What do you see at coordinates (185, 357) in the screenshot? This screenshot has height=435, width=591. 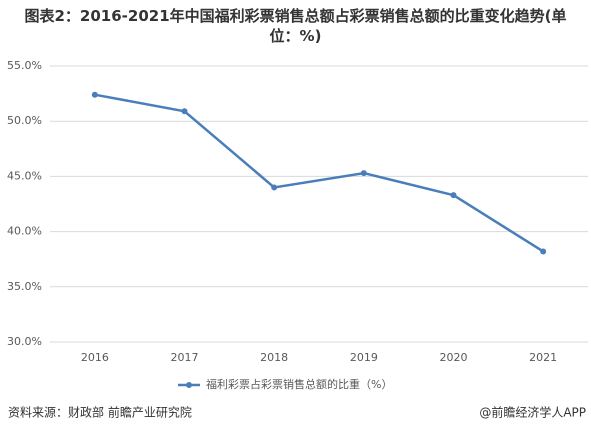 I see `x-tick-label: 2017` at bounding box center [185, 357].